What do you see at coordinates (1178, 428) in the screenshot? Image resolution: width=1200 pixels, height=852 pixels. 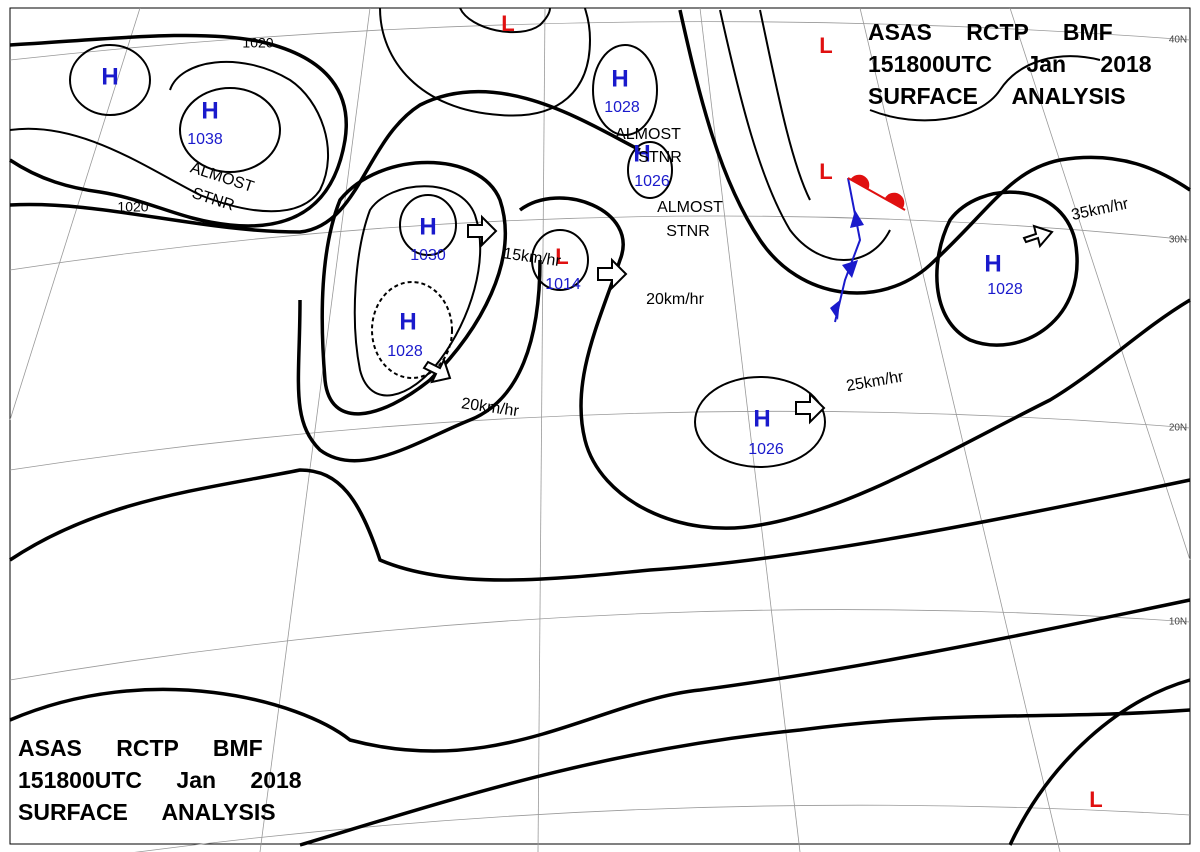 I see `latitude-label: 20N` at bounding box center [1178, 428].